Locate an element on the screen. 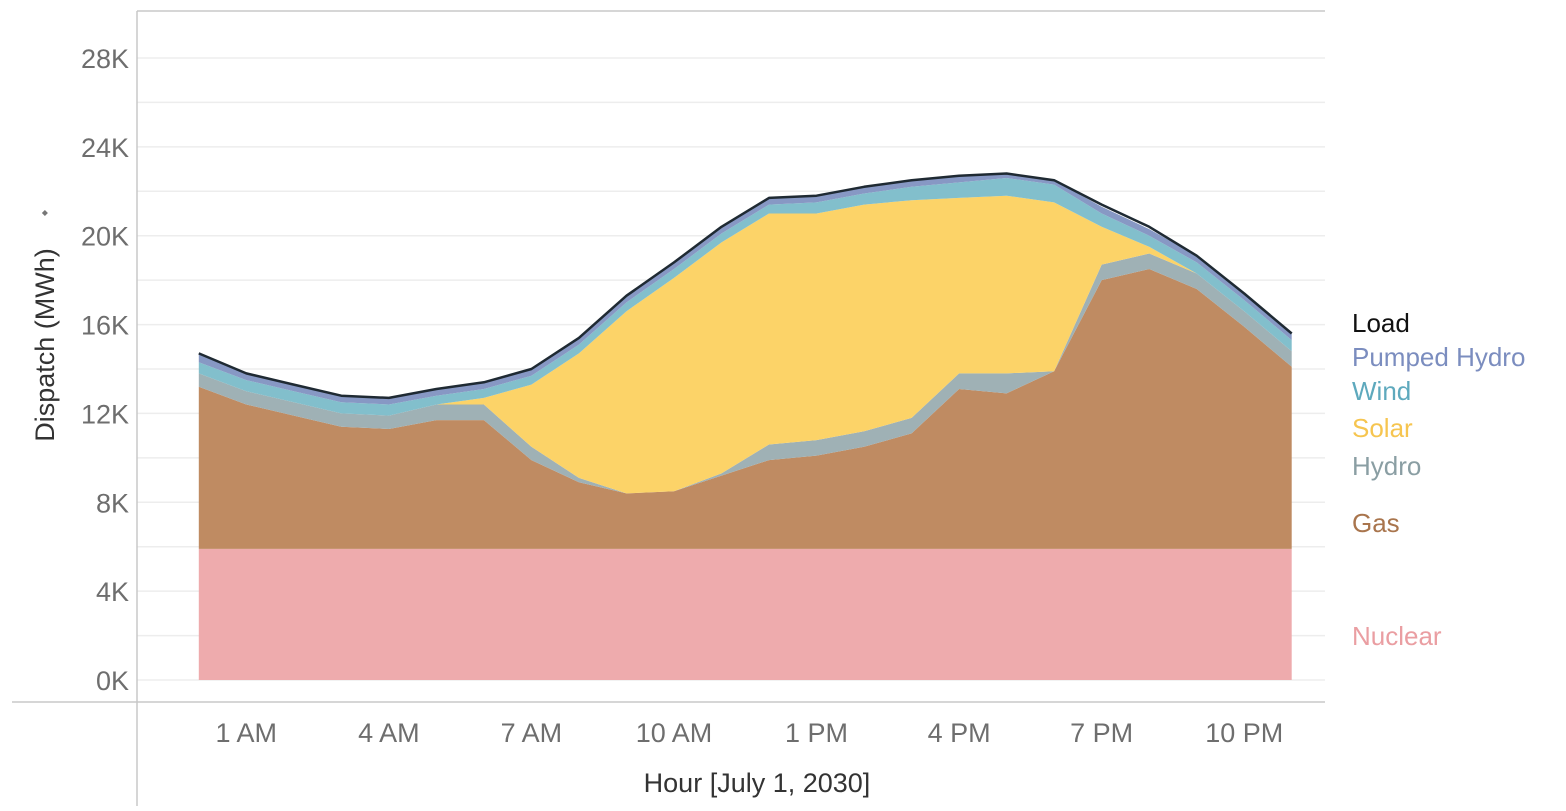 The width and height of the screenshot is (1566, 811). x-tick-label: 7 PM is located at coordinates (1101, 733).